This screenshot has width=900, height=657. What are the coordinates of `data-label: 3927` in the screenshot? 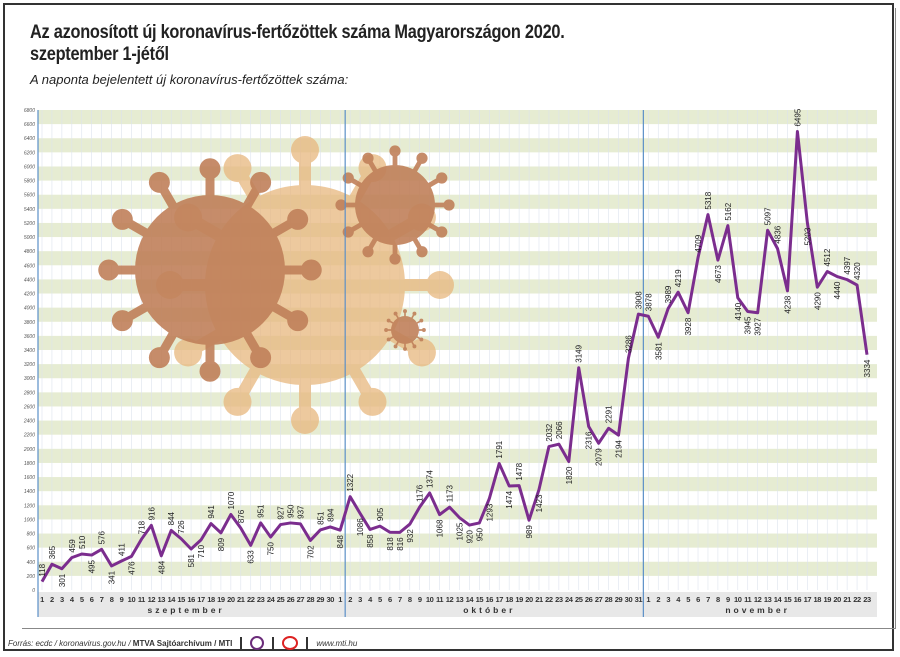 It's located at (758, 326).